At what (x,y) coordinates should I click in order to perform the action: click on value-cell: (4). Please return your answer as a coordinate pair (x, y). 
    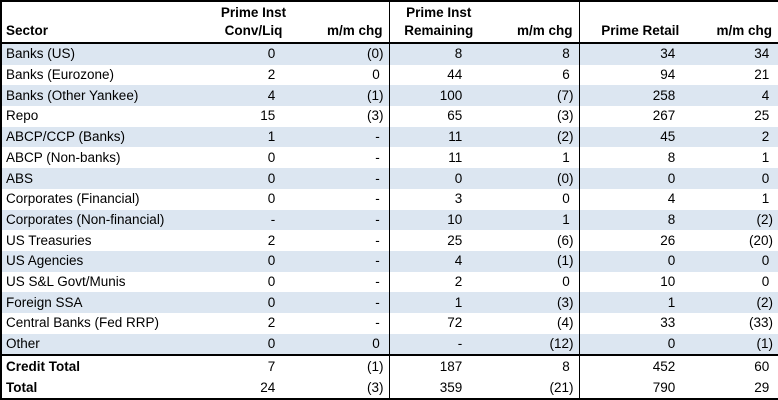
    Looking at the image, I should click on (565, 323).